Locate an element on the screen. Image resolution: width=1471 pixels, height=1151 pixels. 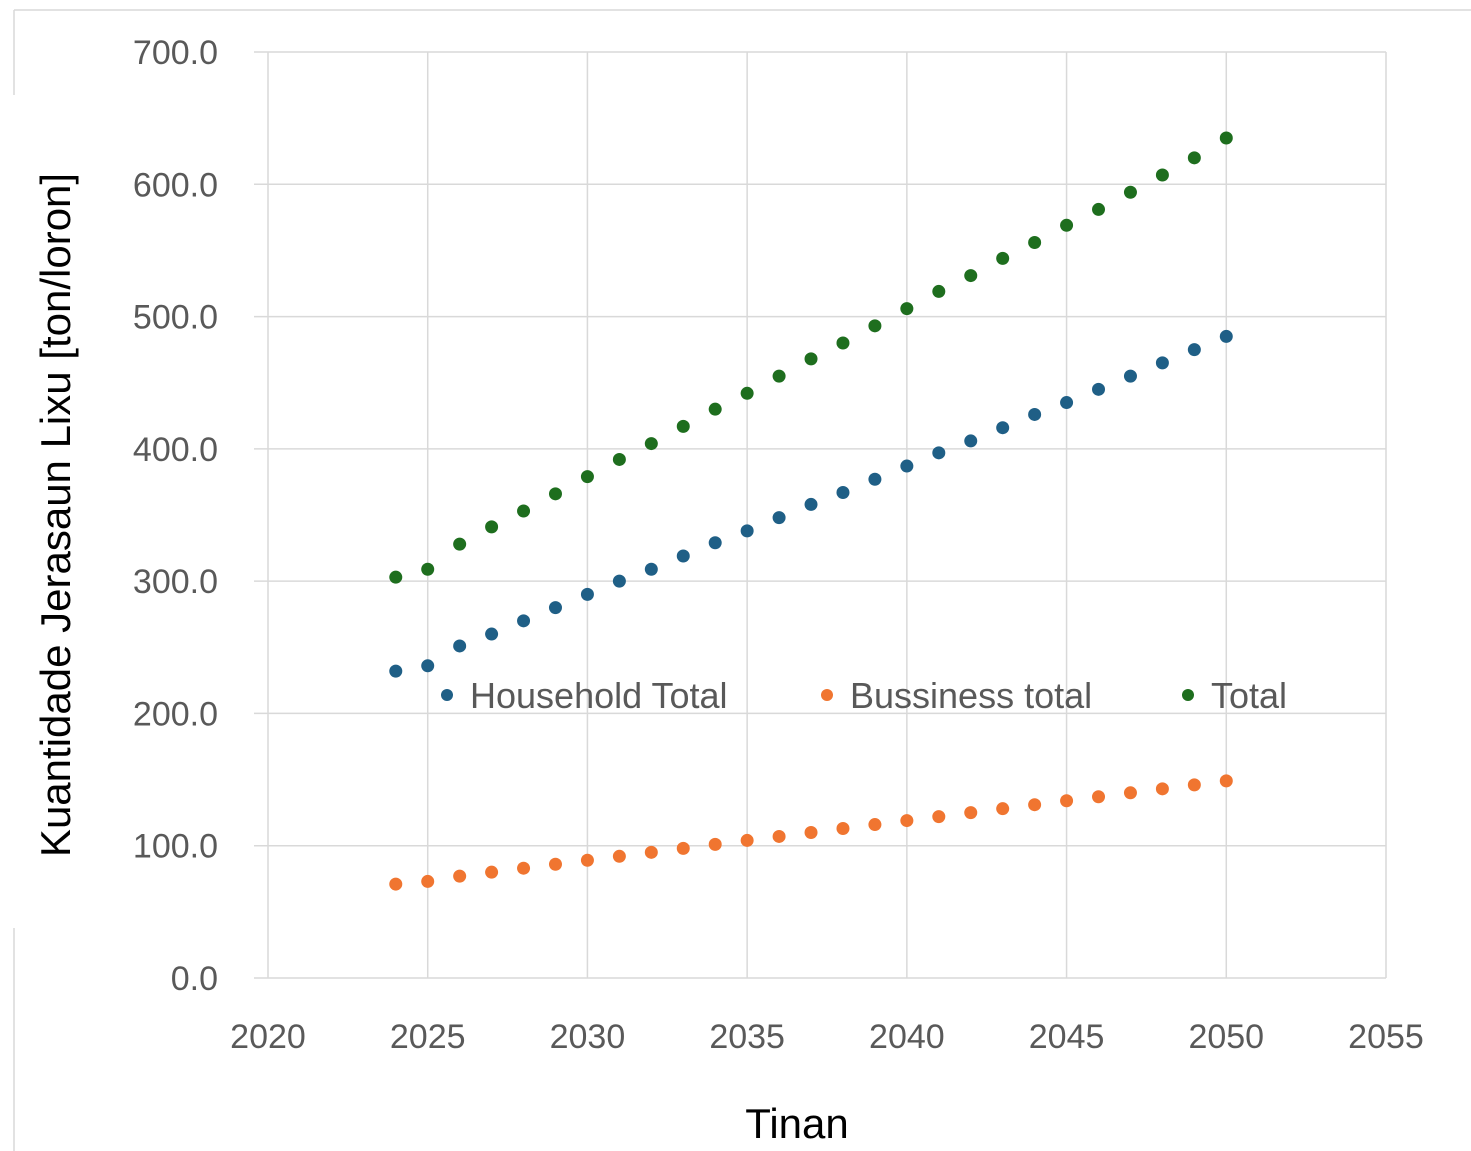
legend-entry: Household Total is located at coordinates (584, 695).